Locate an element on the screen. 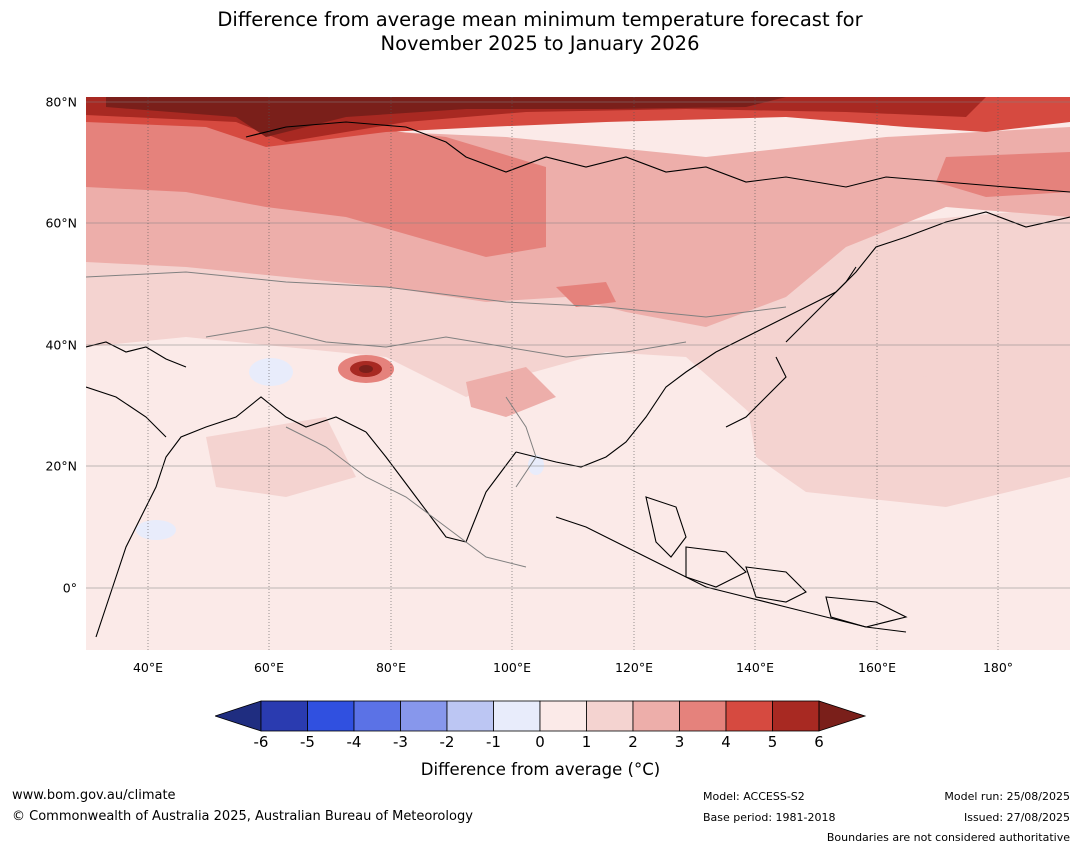 The width and height of the screenshot is (1081, 850). colorbar-tick-label: 4 is located at coordinates (726, 742).